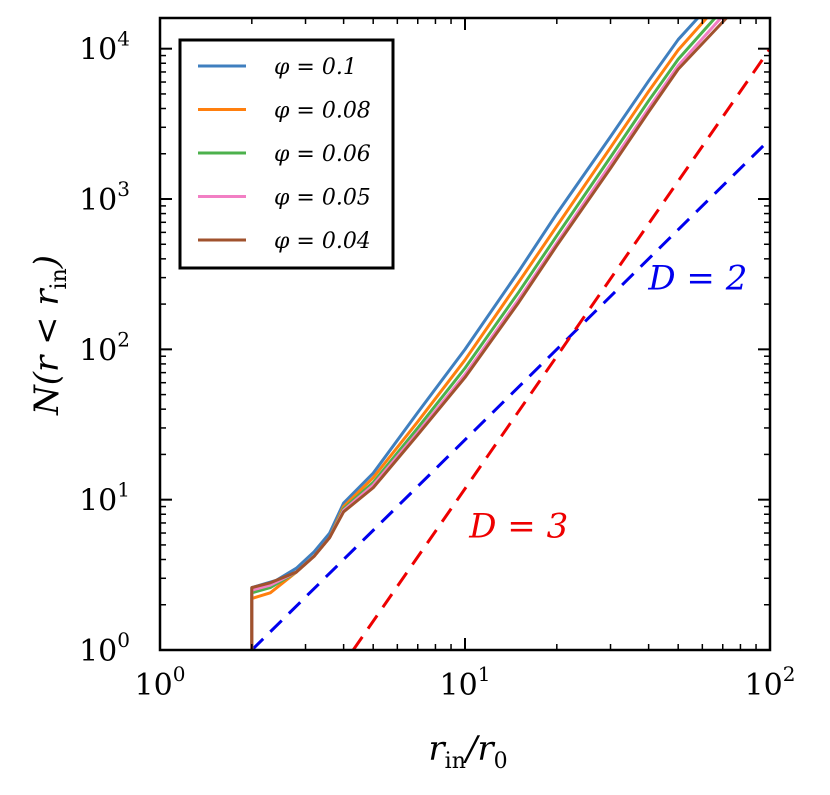  Describe the element at coordinates (467, 751) in the screenshot. I see `x-axis-label: rin/r0` at that location.